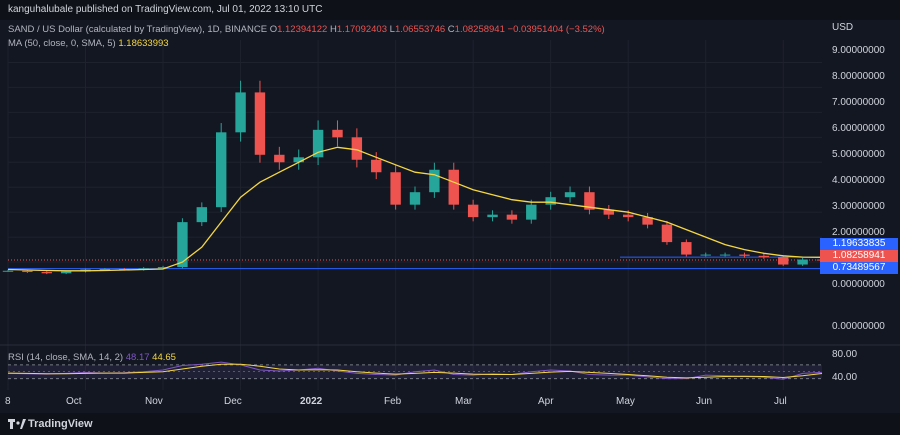  What do you see at coordinates (393, 401) in the screenshot?
I see `x-tick: Feb` at bounding box center [393, 401].